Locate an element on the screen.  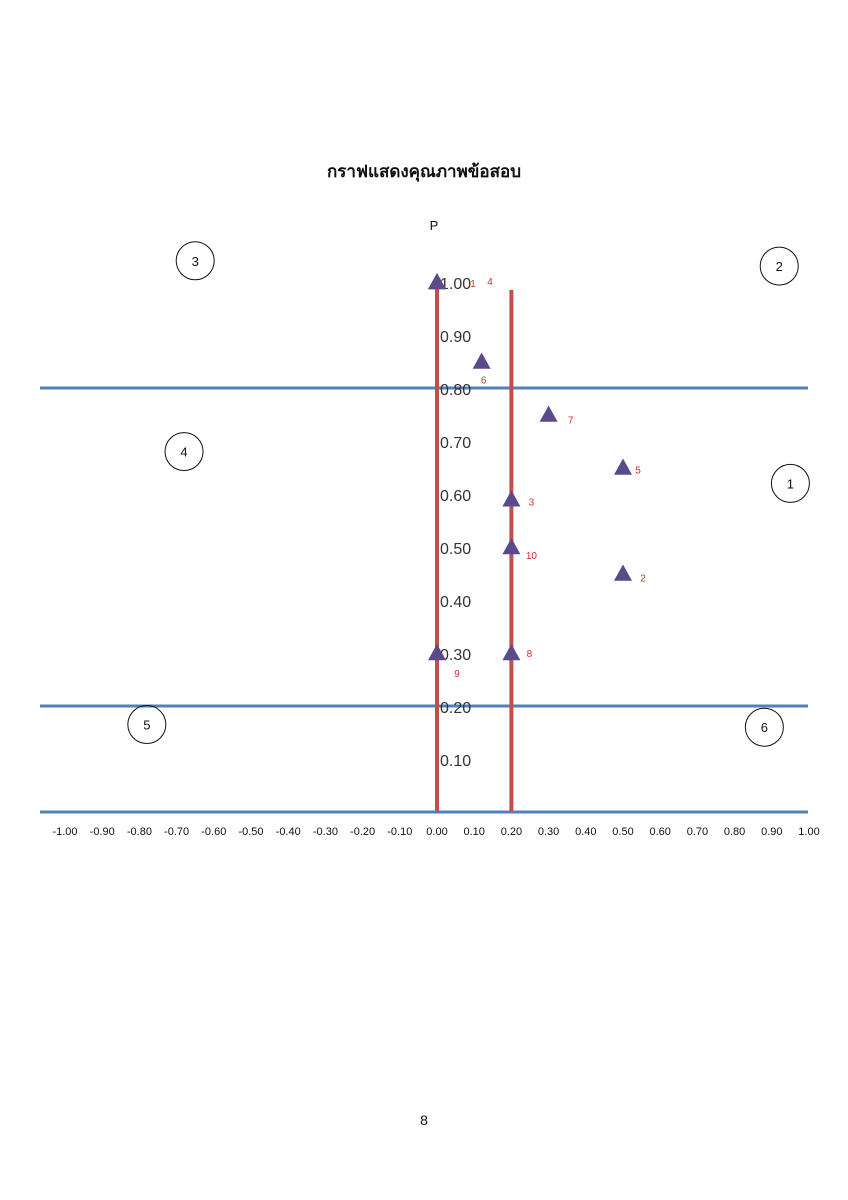
x-tick-label: -0.40 is located at coordinates (288, 832).